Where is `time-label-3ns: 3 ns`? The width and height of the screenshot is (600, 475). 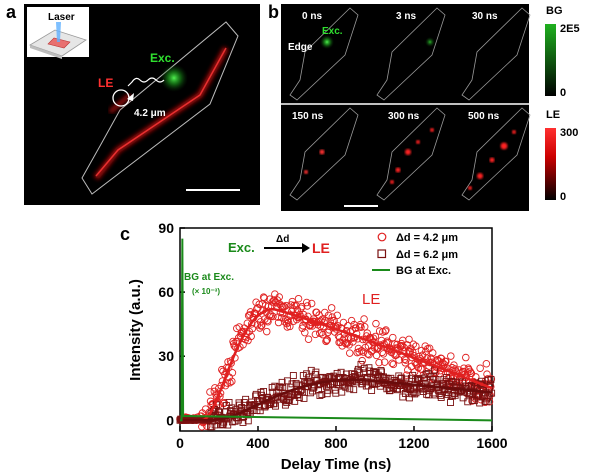 time-label-3ns: 3 ns is located at coordinates (406, 16).